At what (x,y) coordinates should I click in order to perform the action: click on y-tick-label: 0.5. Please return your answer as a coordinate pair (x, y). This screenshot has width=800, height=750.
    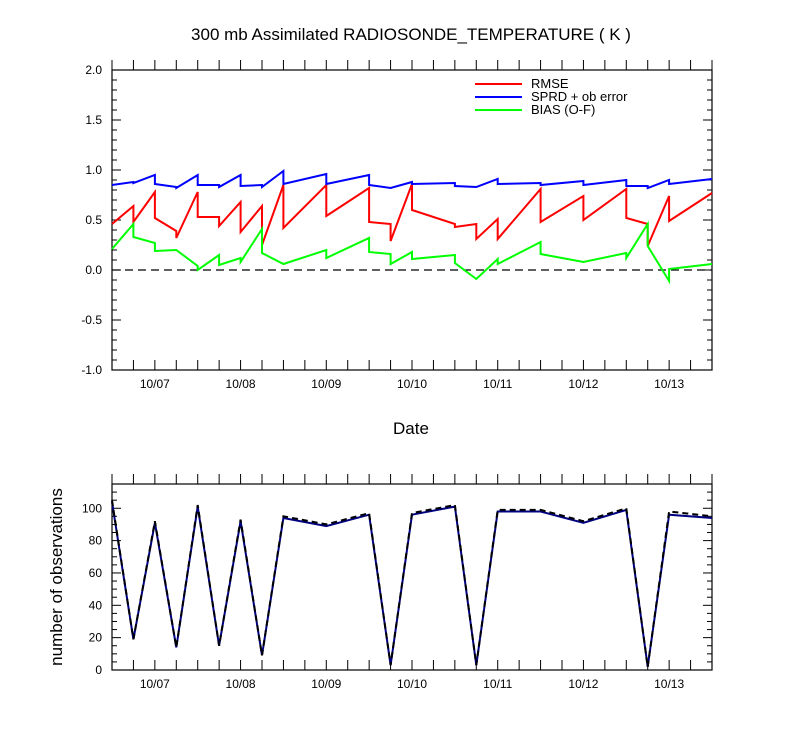
    Looking at the image, I should click on (93, 220).